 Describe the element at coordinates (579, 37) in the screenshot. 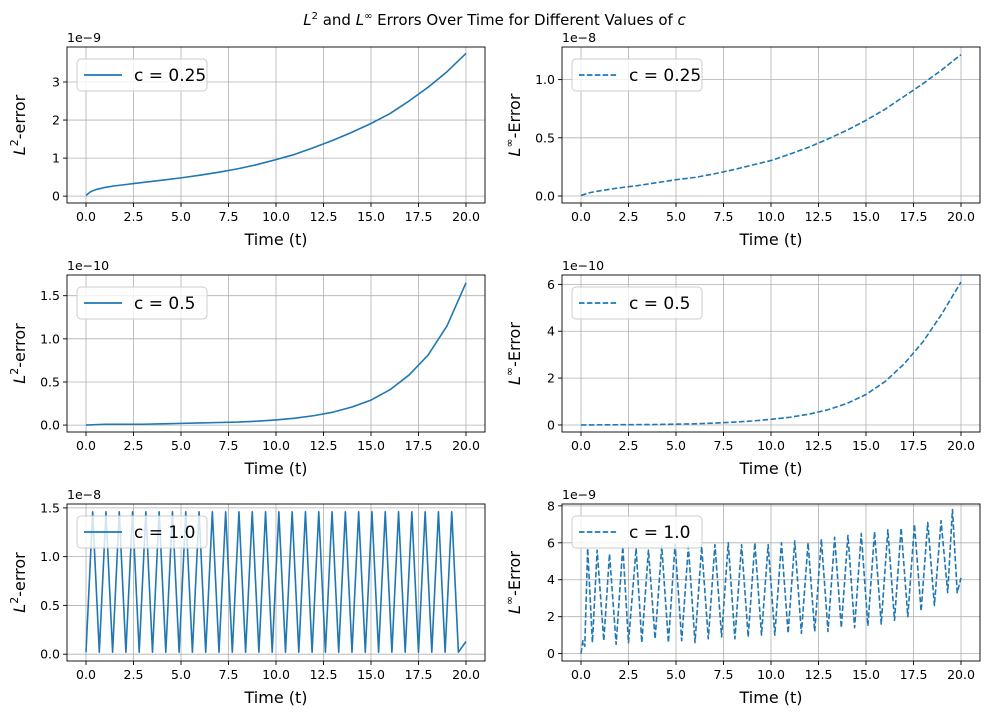

I see `axis-offset-text: 1e−8` at that location.